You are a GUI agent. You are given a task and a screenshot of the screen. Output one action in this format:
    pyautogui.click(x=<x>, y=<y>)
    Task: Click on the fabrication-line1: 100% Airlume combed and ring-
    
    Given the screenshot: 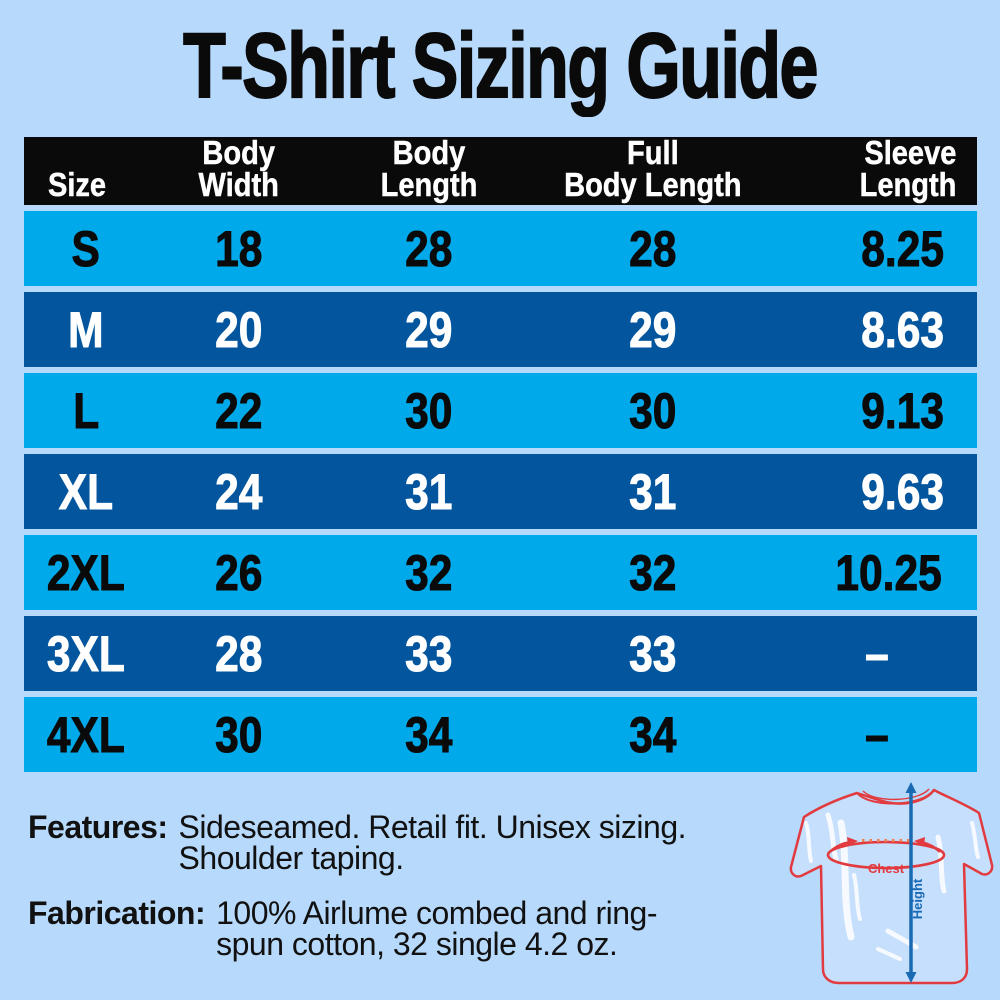 What is the action you would take?
    pyautogui.click(x=436, y=913)
    